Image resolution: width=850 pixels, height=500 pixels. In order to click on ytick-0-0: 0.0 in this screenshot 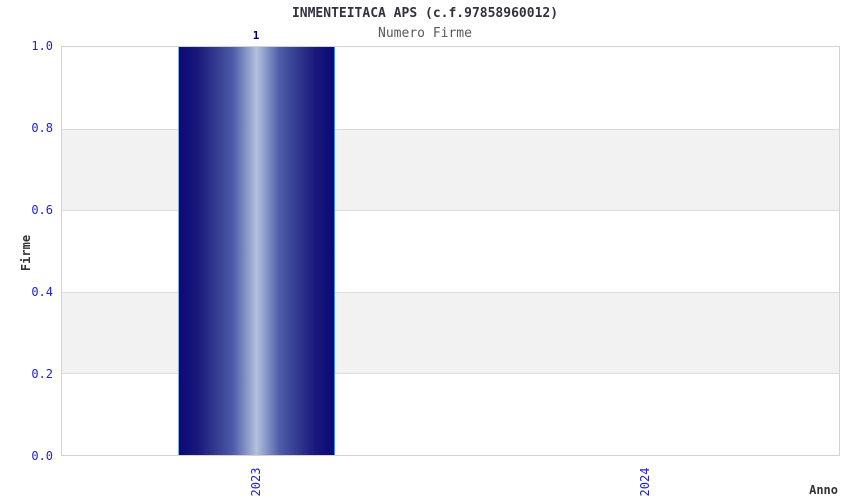, I will do `click(42, 456)`.